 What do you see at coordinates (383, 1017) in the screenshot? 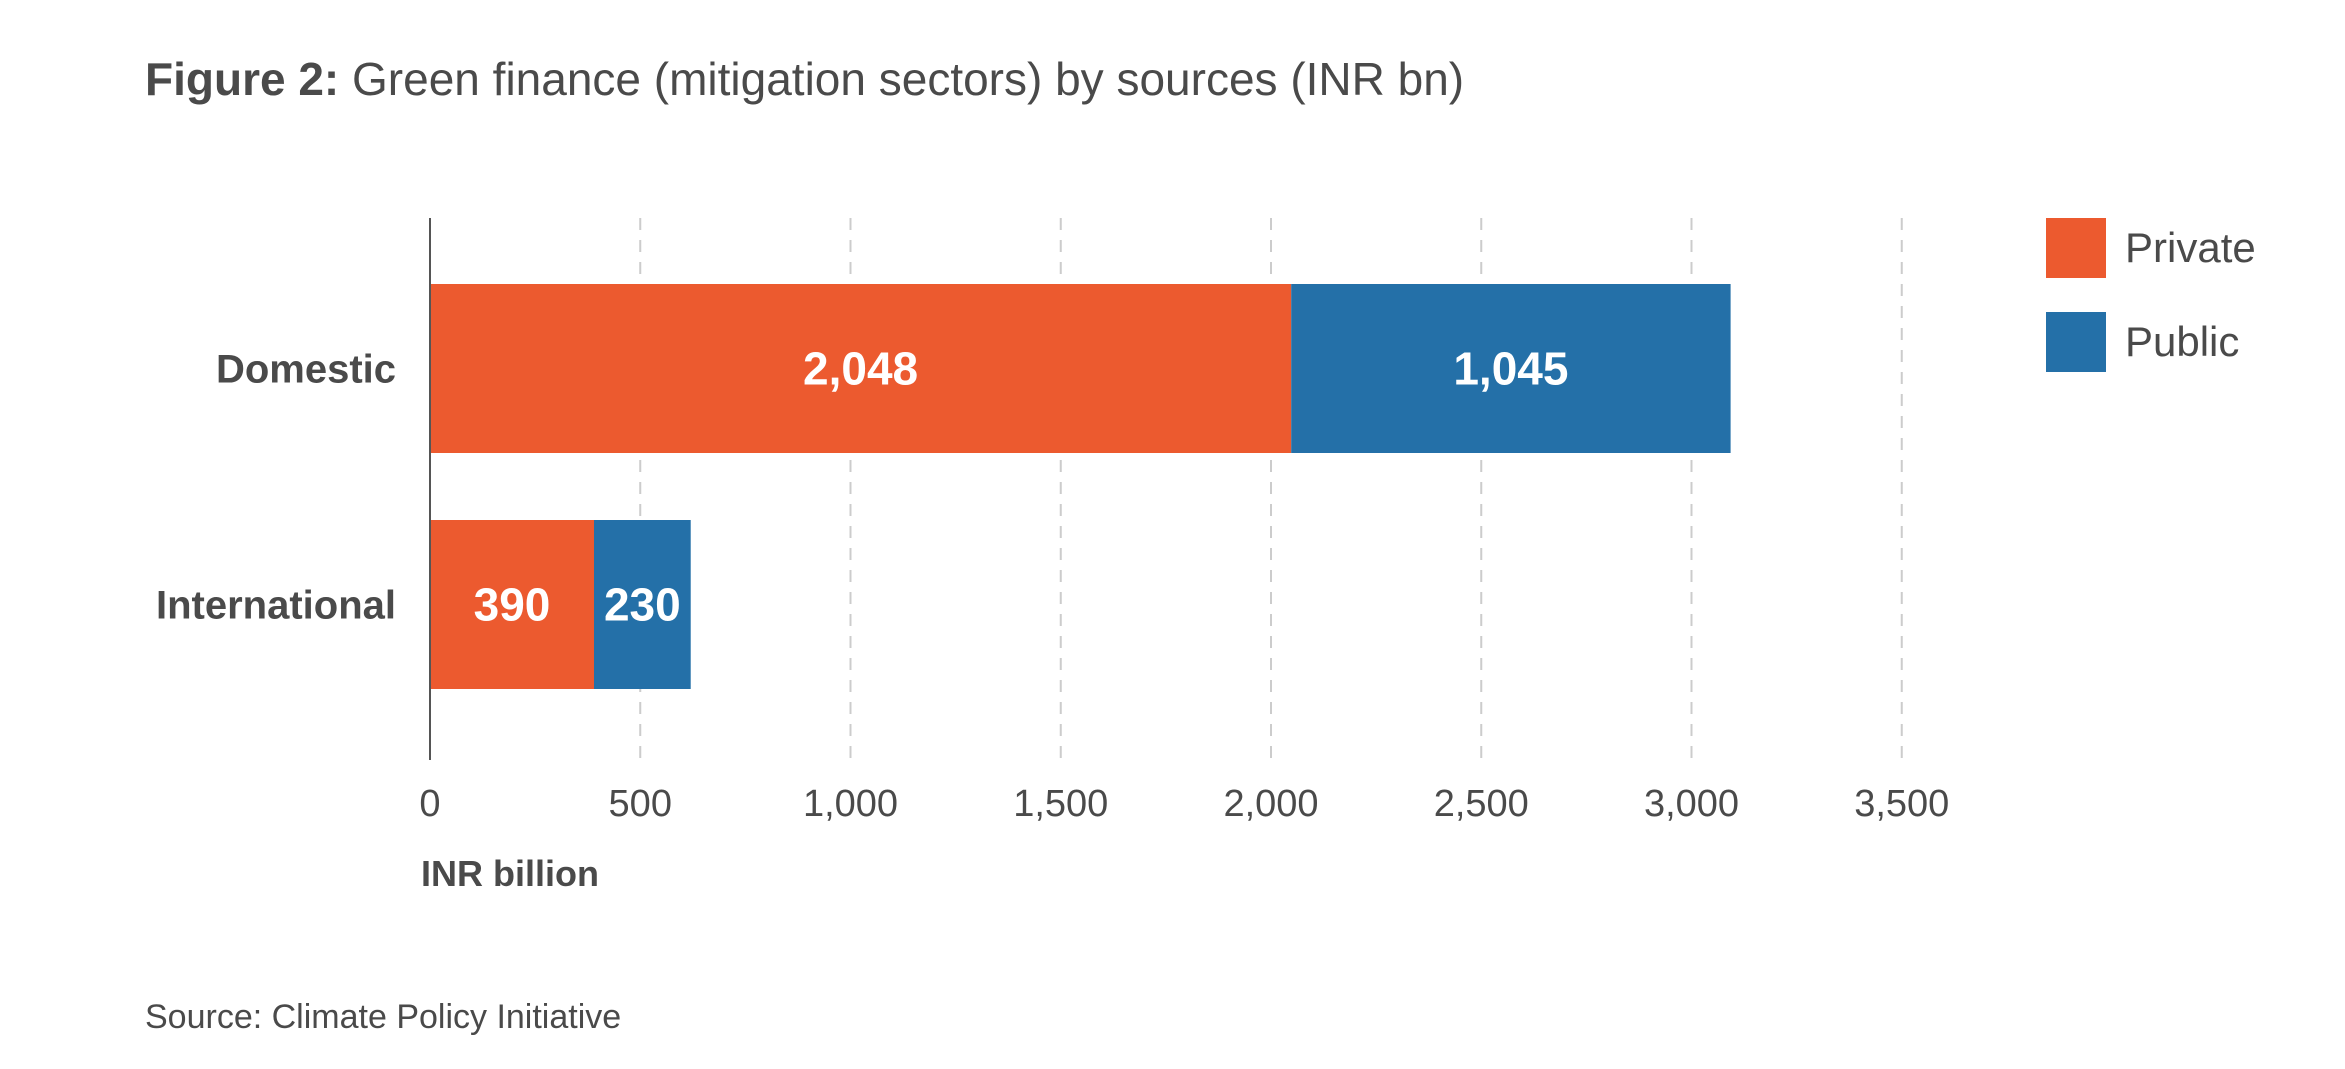
I see `source-note: Source: Climate Policy Initiative` at bounding box center [383, 1017].